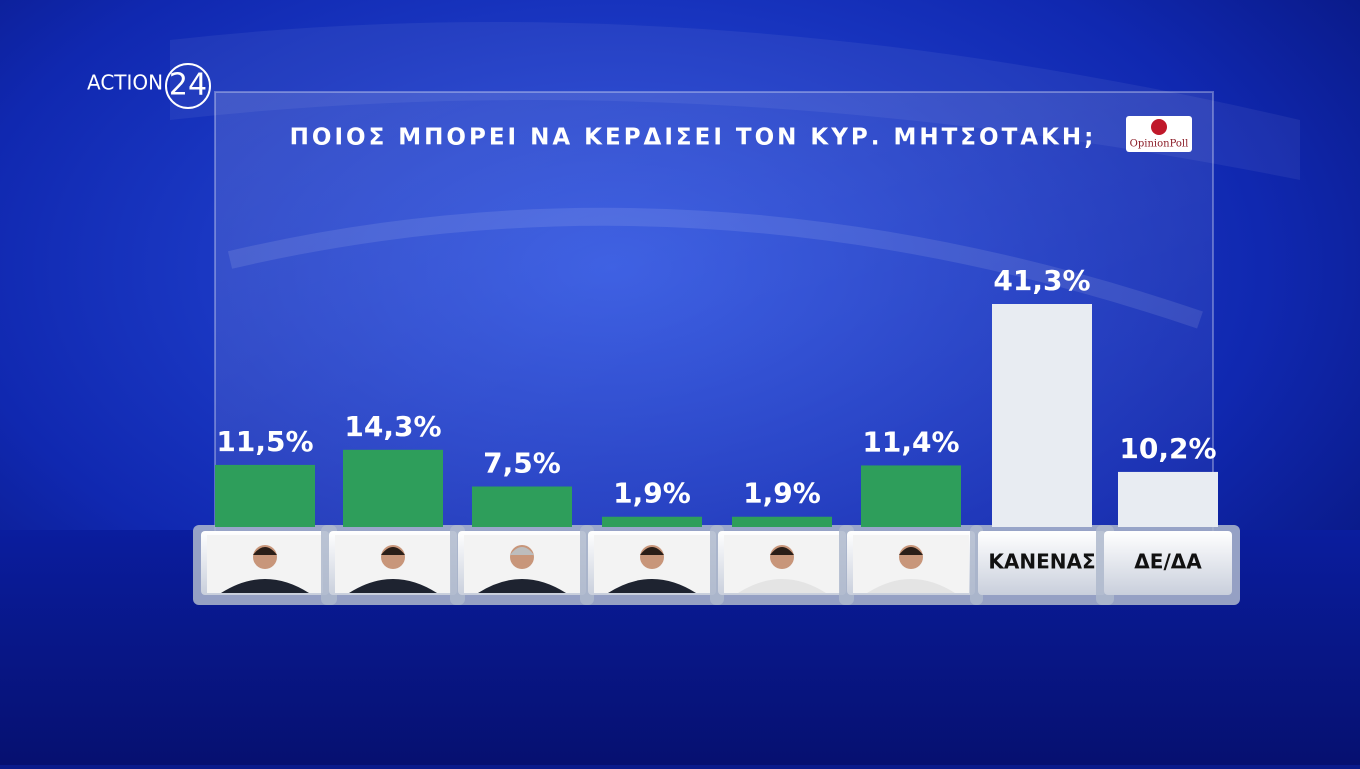 The width and height of the screenshot is (1360, 769). What do you see at coordinates (1159, 144) in the screenshot?
I see `pollster-logo: OpinionPoll` at bounding box center [1159, 144].